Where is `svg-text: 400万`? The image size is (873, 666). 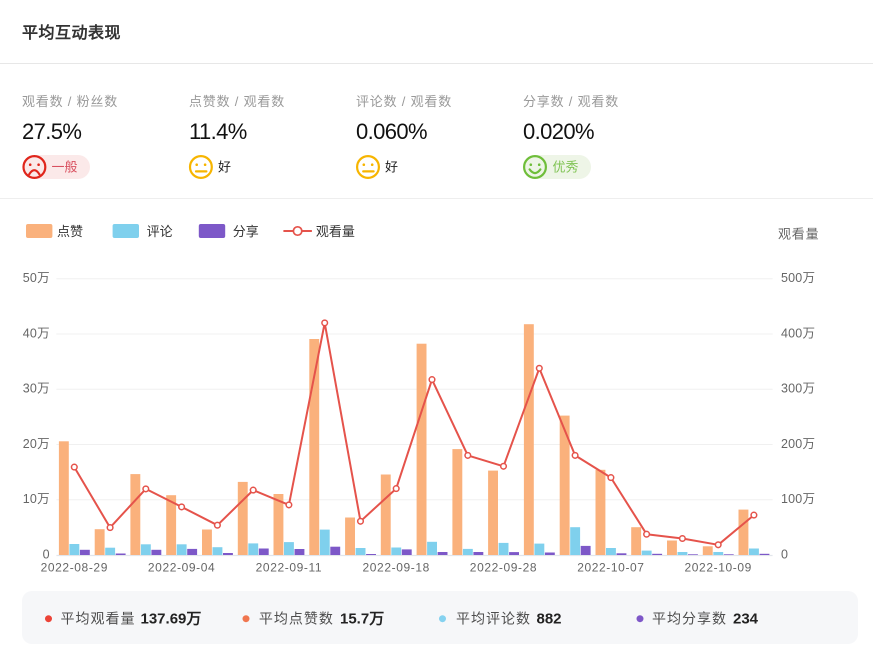
svg-text: 400万 is located at coordinates (798, 333).